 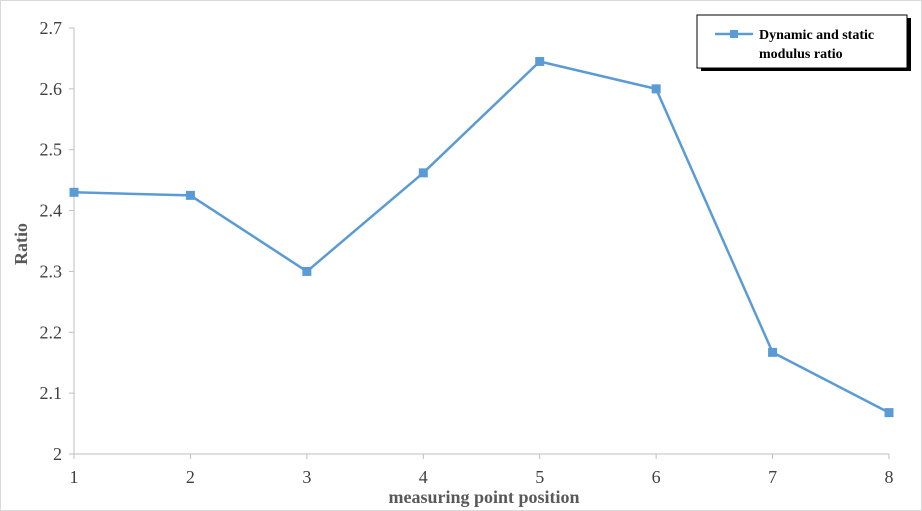 What do you see at coordinates (816, 35) in the screenshot?
I see `legend-label-line-1: Dynamic and static` at bounding box center [816, 35].